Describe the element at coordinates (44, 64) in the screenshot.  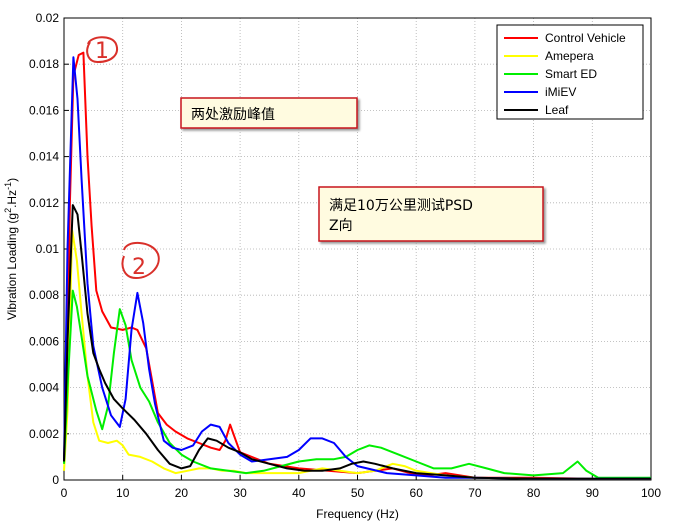
I see `y-tick-label: 0.018` at that location.